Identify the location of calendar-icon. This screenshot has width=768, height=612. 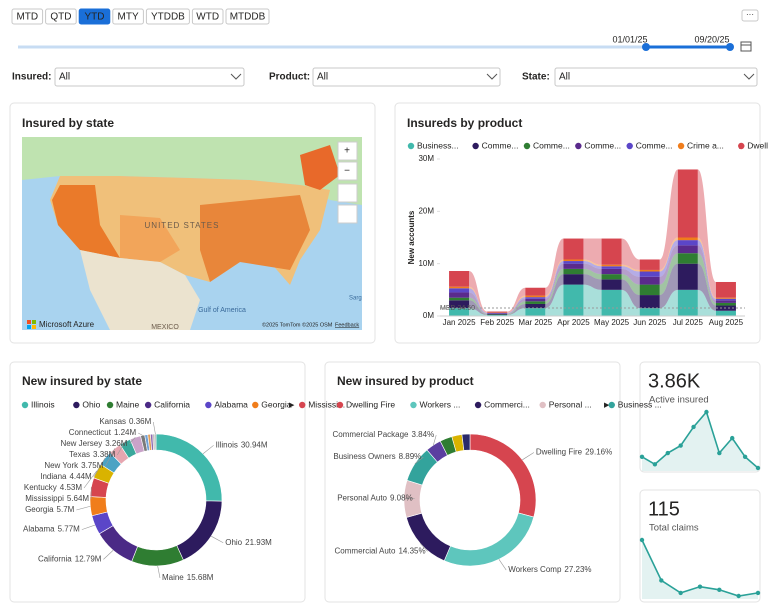
(746, 46).